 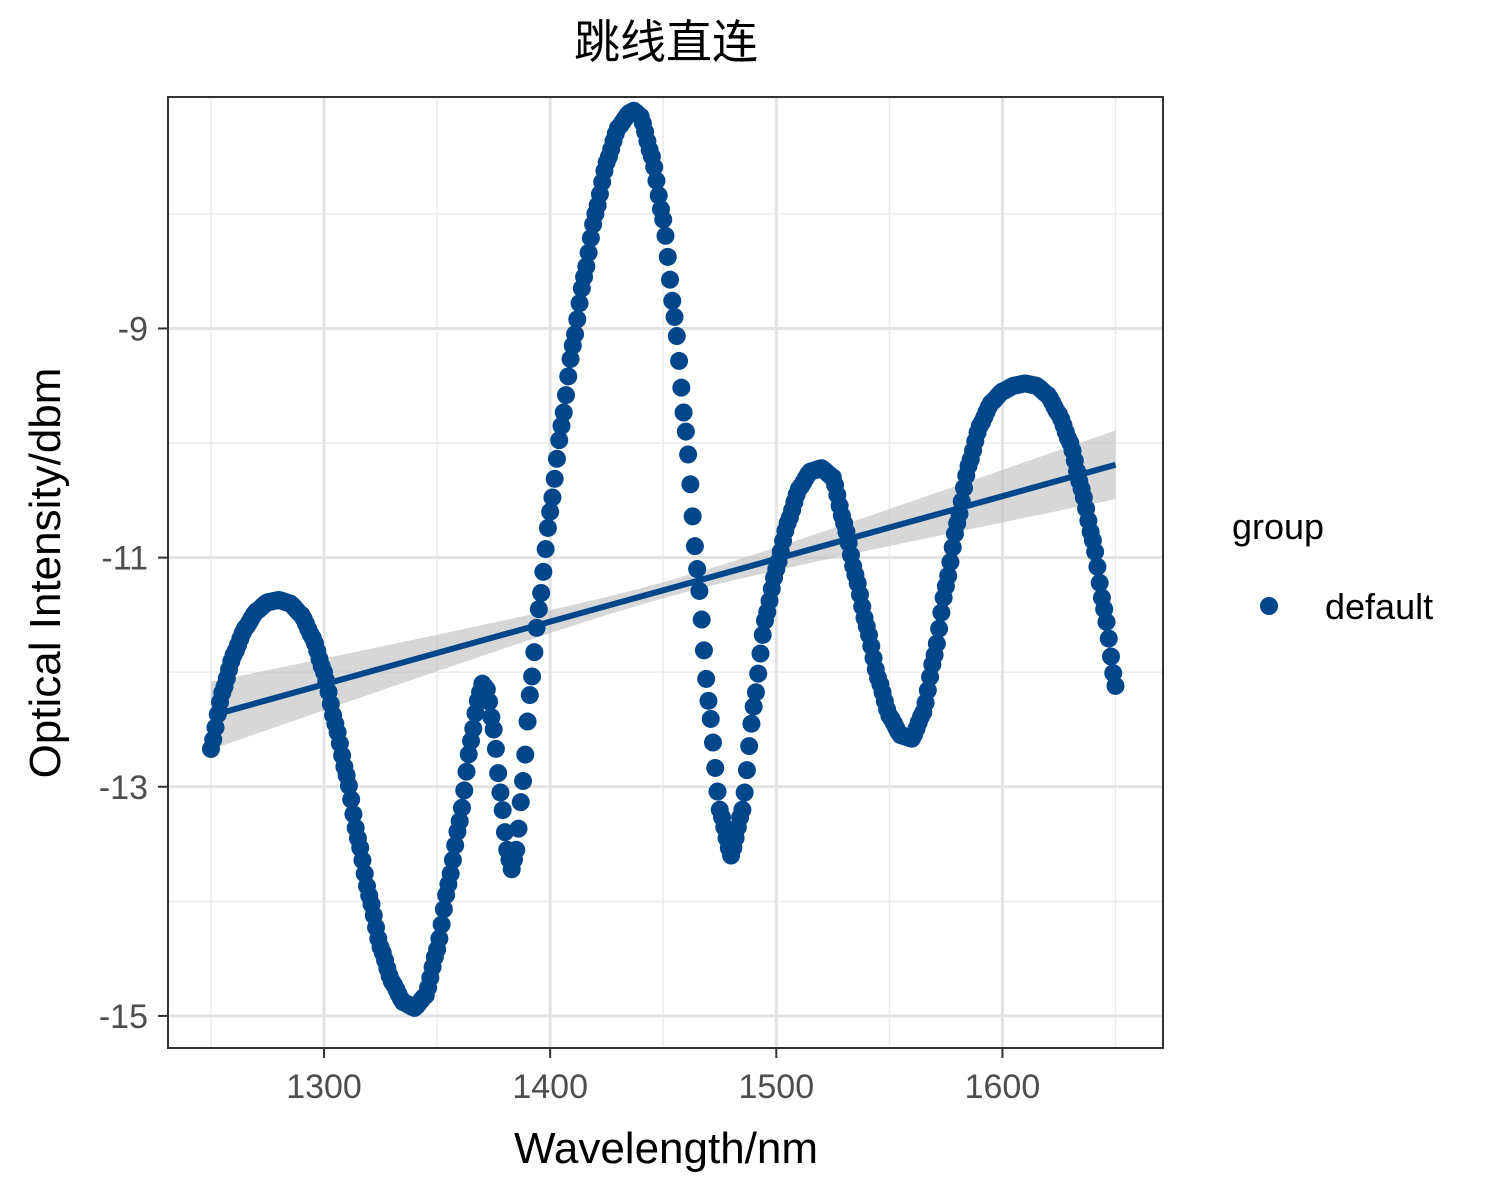 What do you see at coordinates (1379, 606) in the screenshot?
I see `legend-label-default: default` at bounding box center [1379, 606].